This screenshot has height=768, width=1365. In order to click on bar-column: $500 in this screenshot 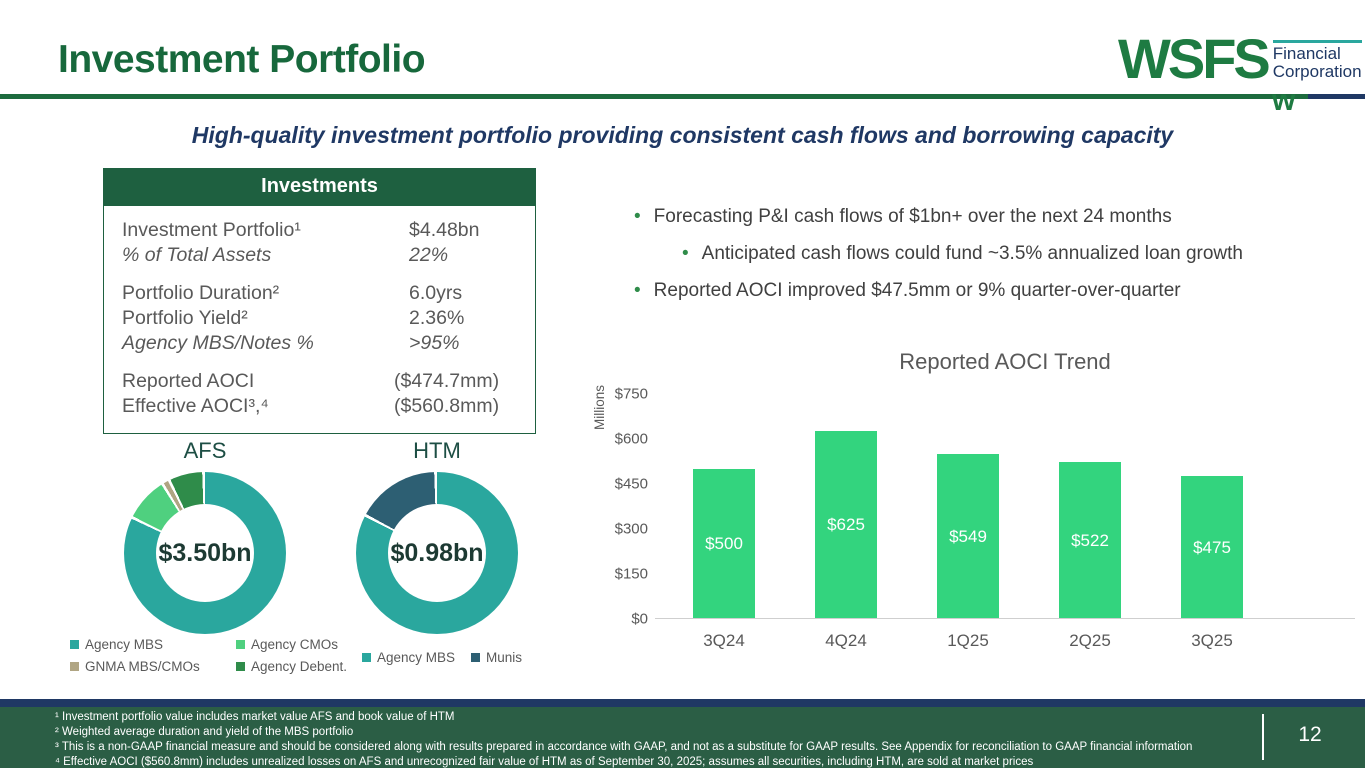, I will do `click(724, 506)`.